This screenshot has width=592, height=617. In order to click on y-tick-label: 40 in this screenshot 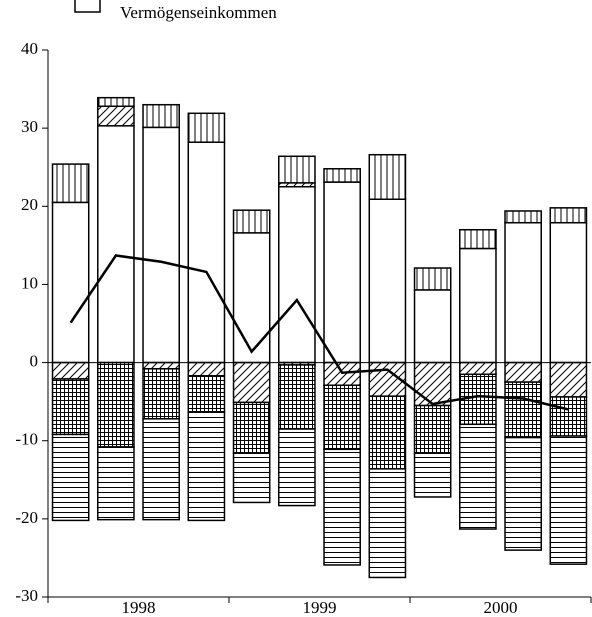, I will do `click(29, 48)`.